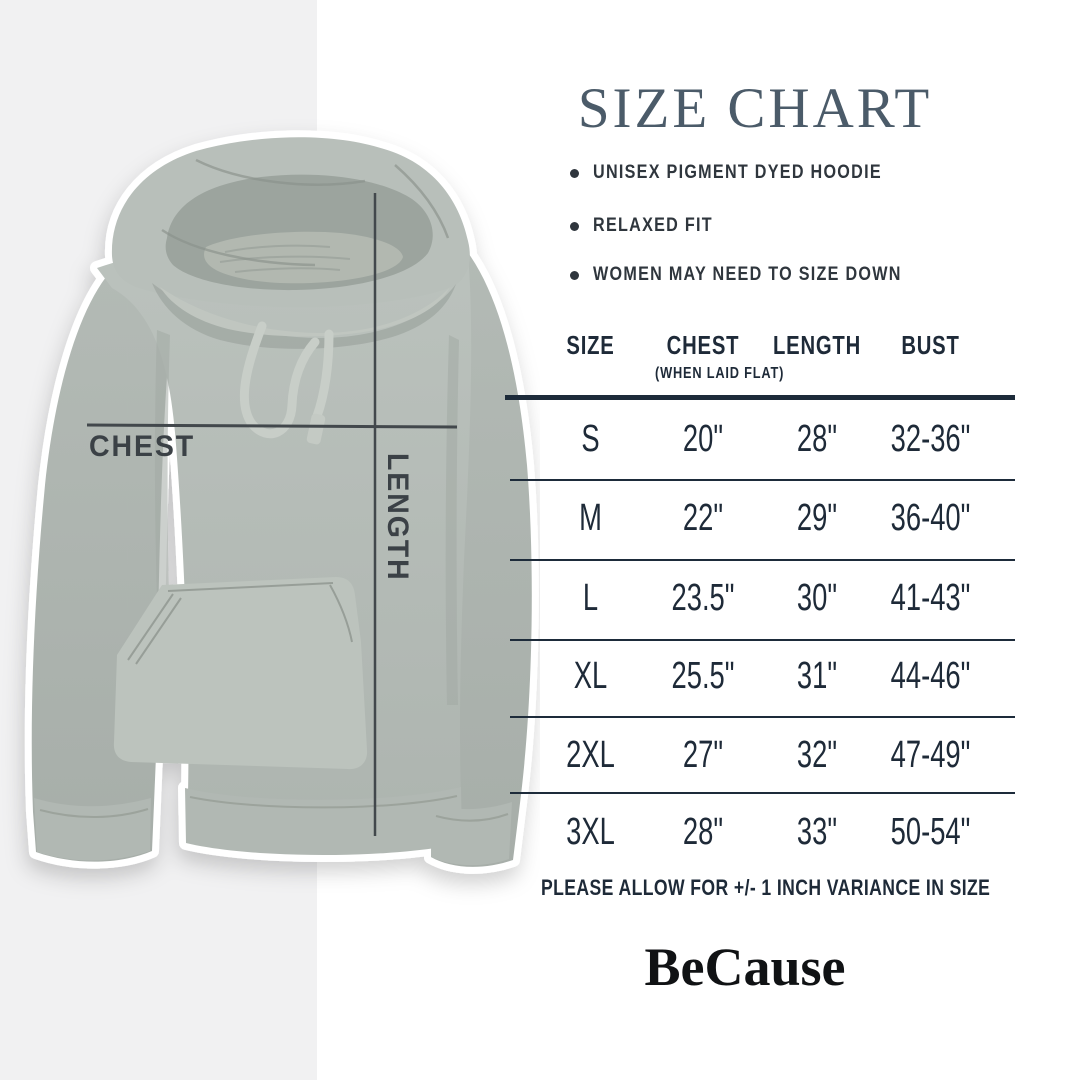  Describe the element at coordinates (720, 373) in the screenshot. I see `column-subnote-chest: (WHEN LAID FLAT)` at that location.